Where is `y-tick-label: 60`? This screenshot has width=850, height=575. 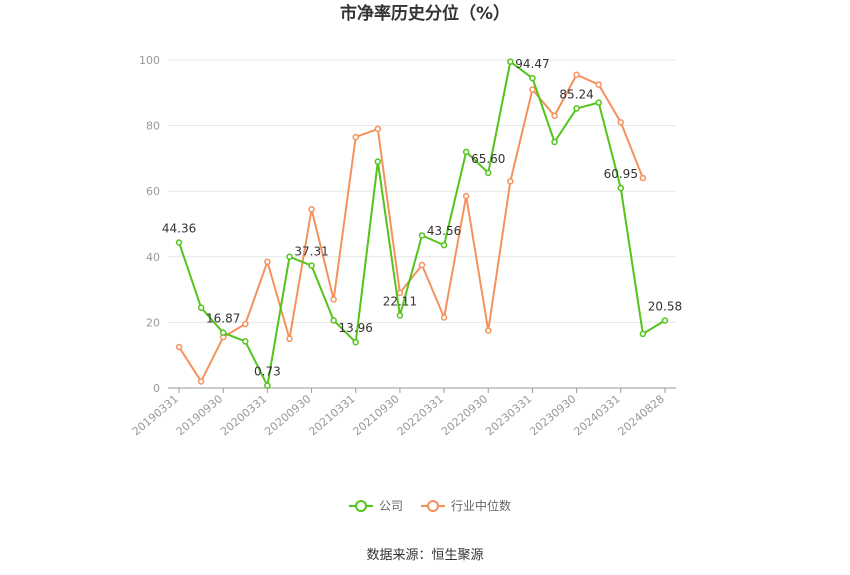 y-tick-label: 60 is located at coordinates (153, 191).